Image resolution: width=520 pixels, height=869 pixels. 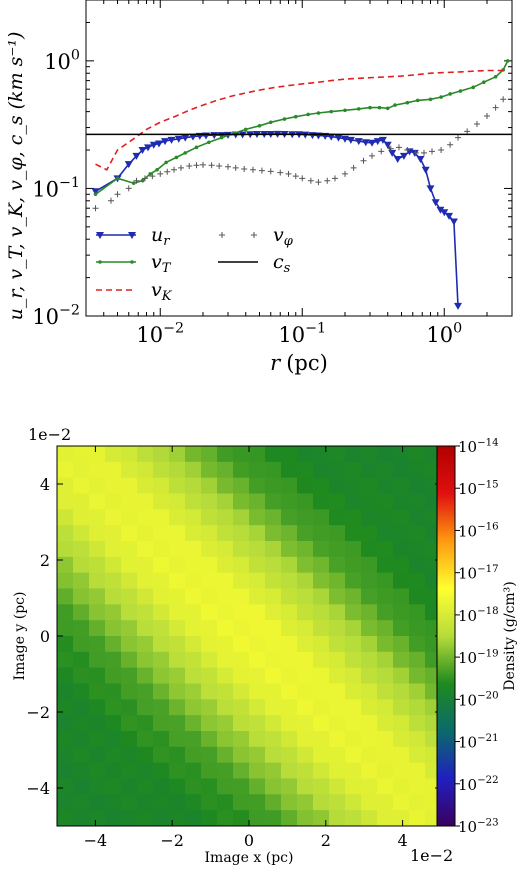 I want to click on colorbar-tick-label: 10−18, so click(x=478, y=615).